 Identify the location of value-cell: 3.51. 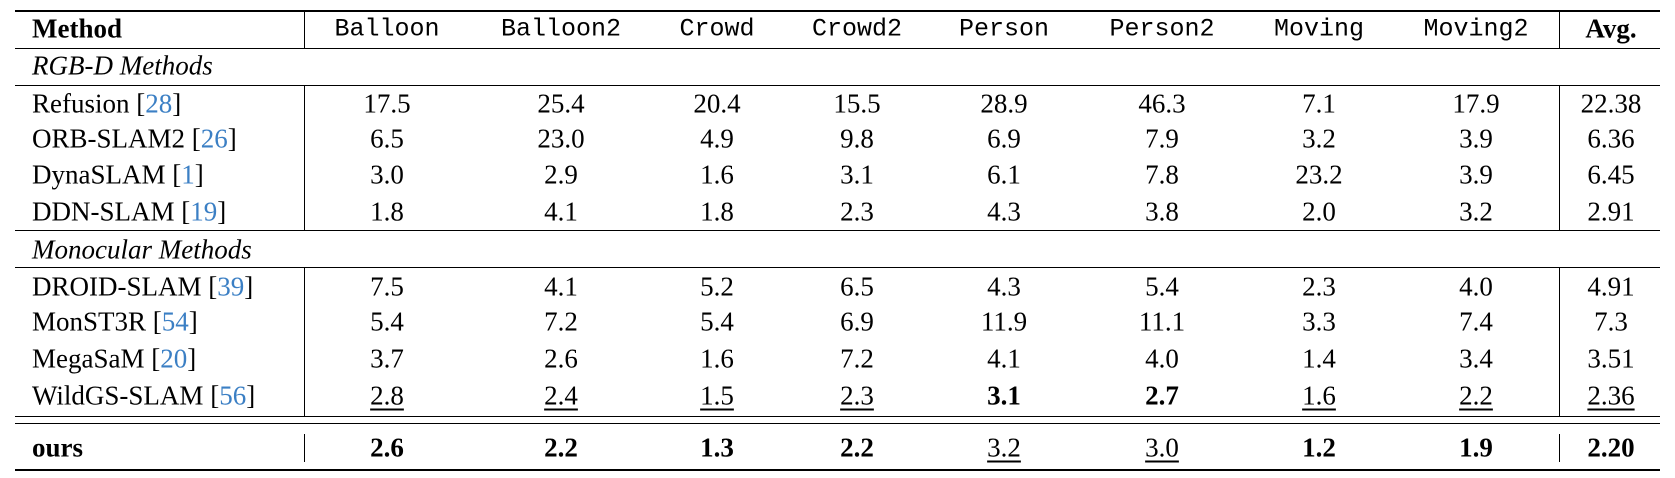
(1611, 358).